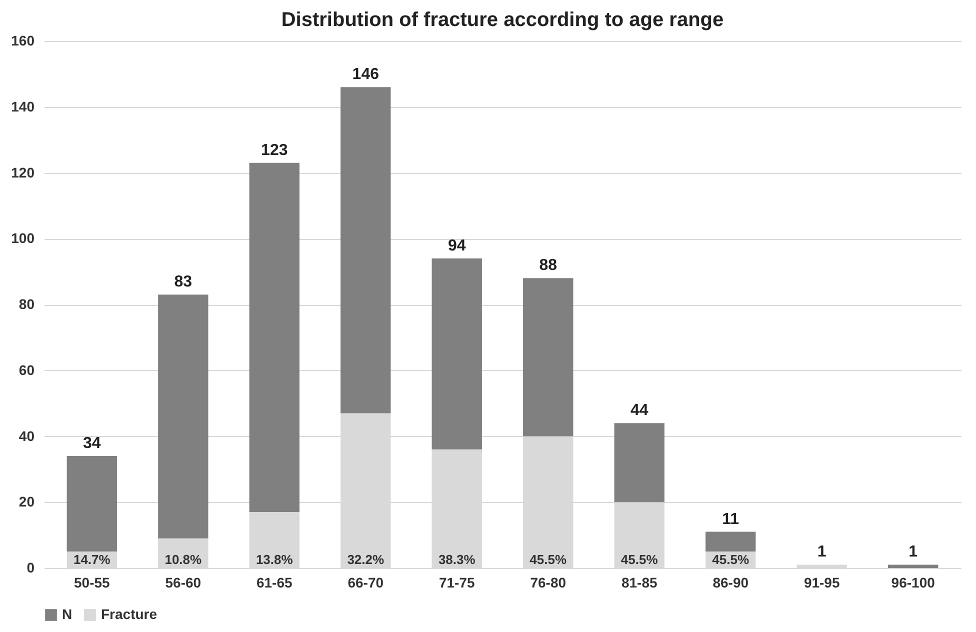 This screenshot has height=632, width=976. I want to click on x-tick-label: 81-85, so click(639, 582).